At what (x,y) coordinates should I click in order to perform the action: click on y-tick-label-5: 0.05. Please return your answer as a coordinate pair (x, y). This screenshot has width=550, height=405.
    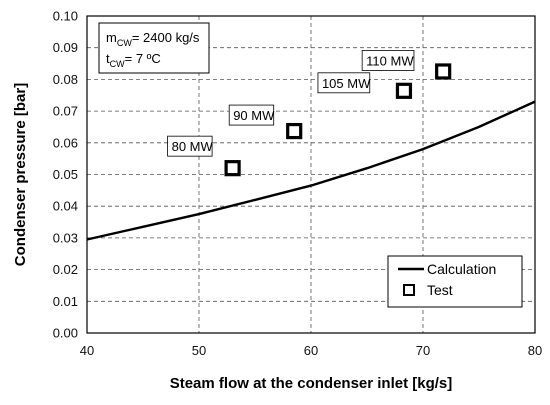
    Looking at the image, I should click on (65, 174).